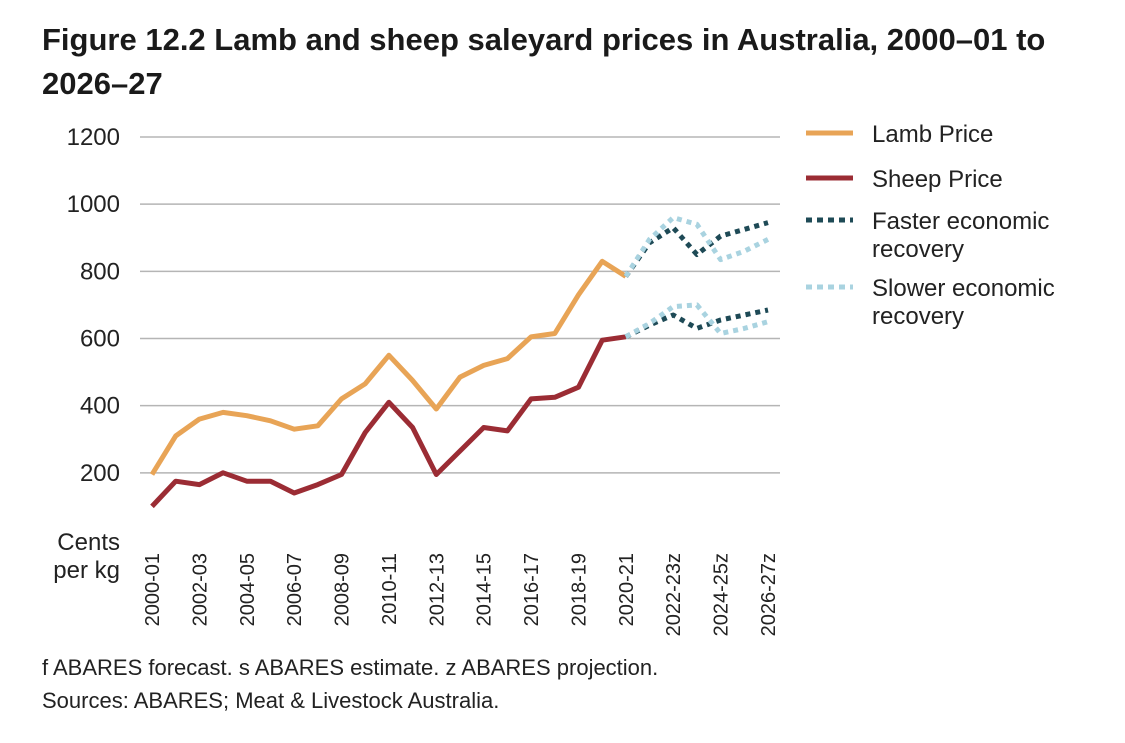 The image size is (1125, 743). What do you see at coordinates (100, 473) in the screenshot?
I see `y-tick-label-200: 200` at bounding box center [100, 473].